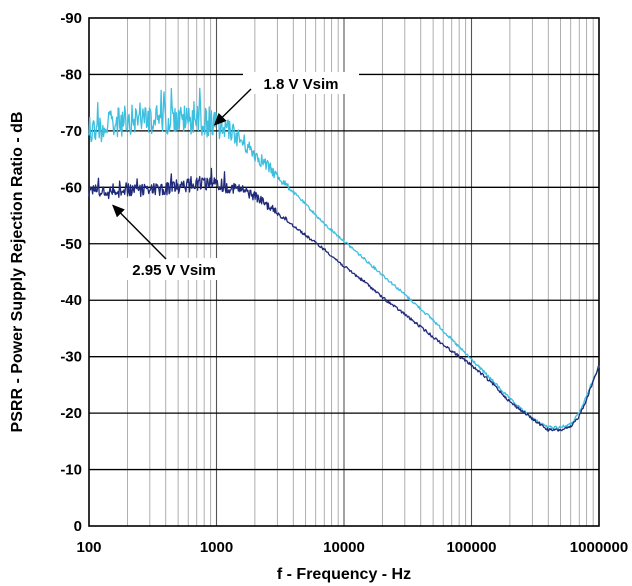 The height and width of the screenshot is (586, 632). Describe the element at coordinates (71, 470) in the screenshot. I see `y-tick-label: -10` at that location.